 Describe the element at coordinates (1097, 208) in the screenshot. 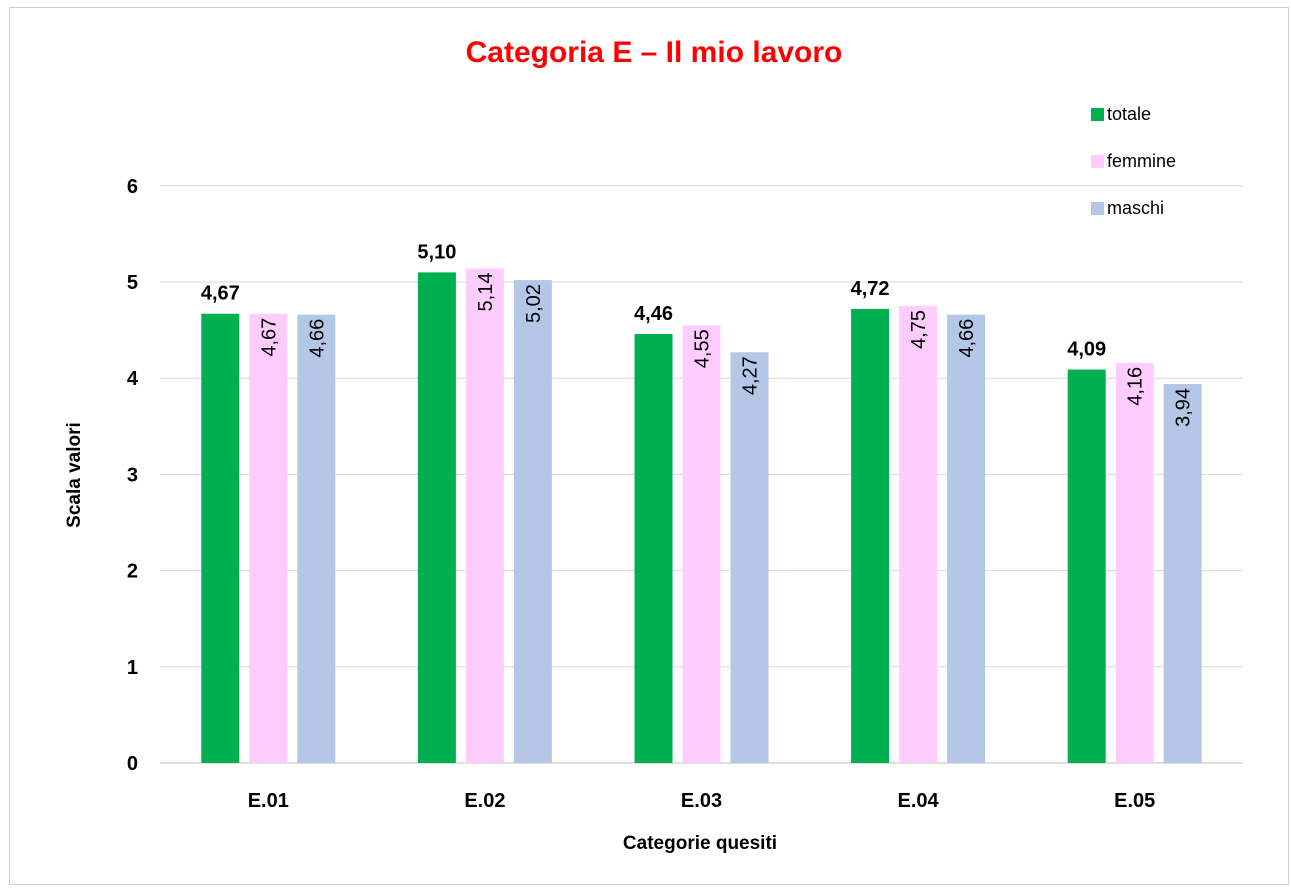

I see `legend-swatch-maschi` at that location.